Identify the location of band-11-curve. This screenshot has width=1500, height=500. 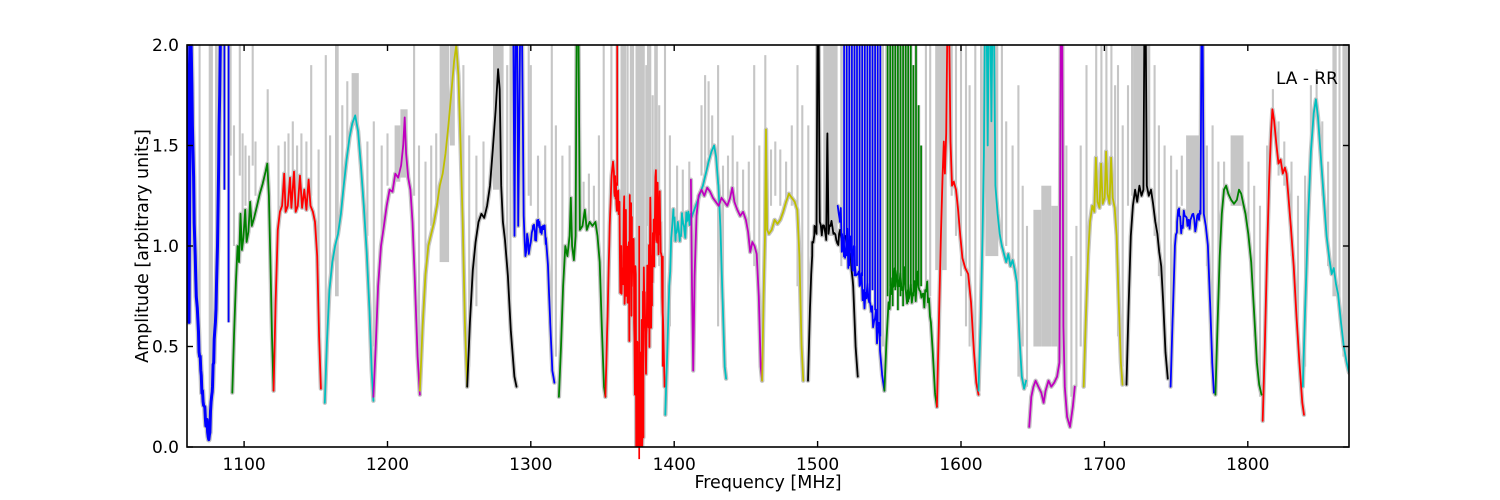
(695, 280).